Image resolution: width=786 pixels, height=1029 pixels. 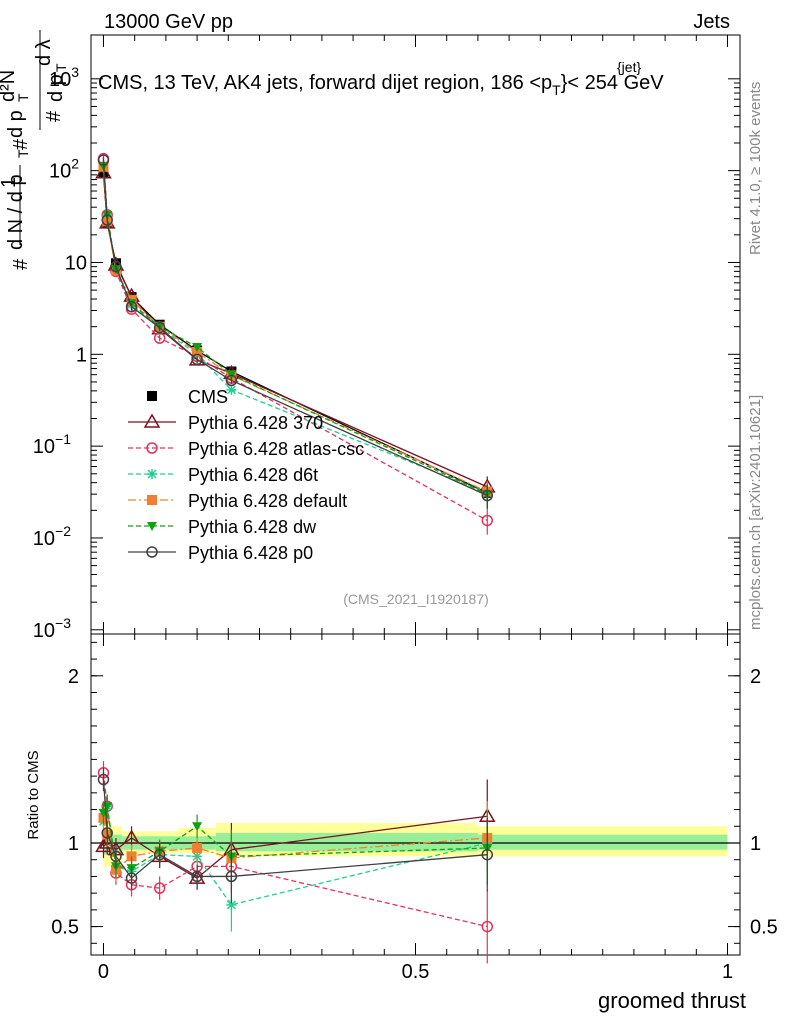 What do you see at coordinates (250, 553) in the screenshot?
I see `legend-label-6: Pythia 6.428 p0` at bounding box center [250, 553].